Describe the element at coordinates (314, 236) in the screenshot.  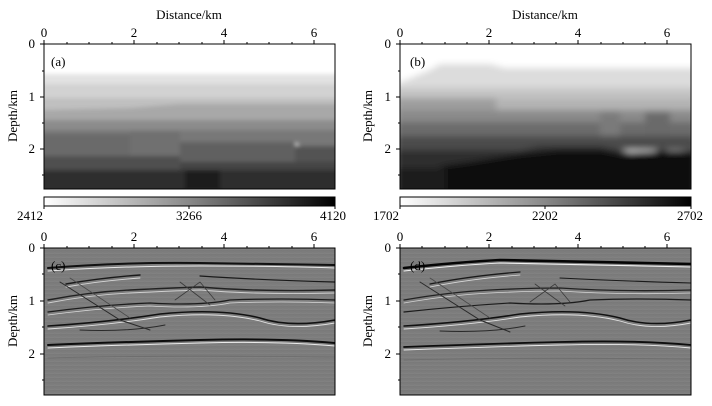
I see `panel-c-x-tick: 6` at that location.